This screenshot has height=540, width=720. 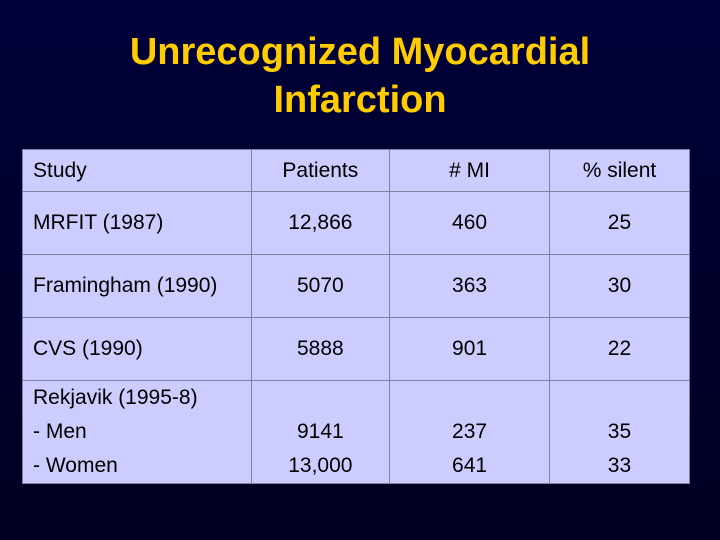 I want to click on study-line: - Men, so click(x=60, y=431).